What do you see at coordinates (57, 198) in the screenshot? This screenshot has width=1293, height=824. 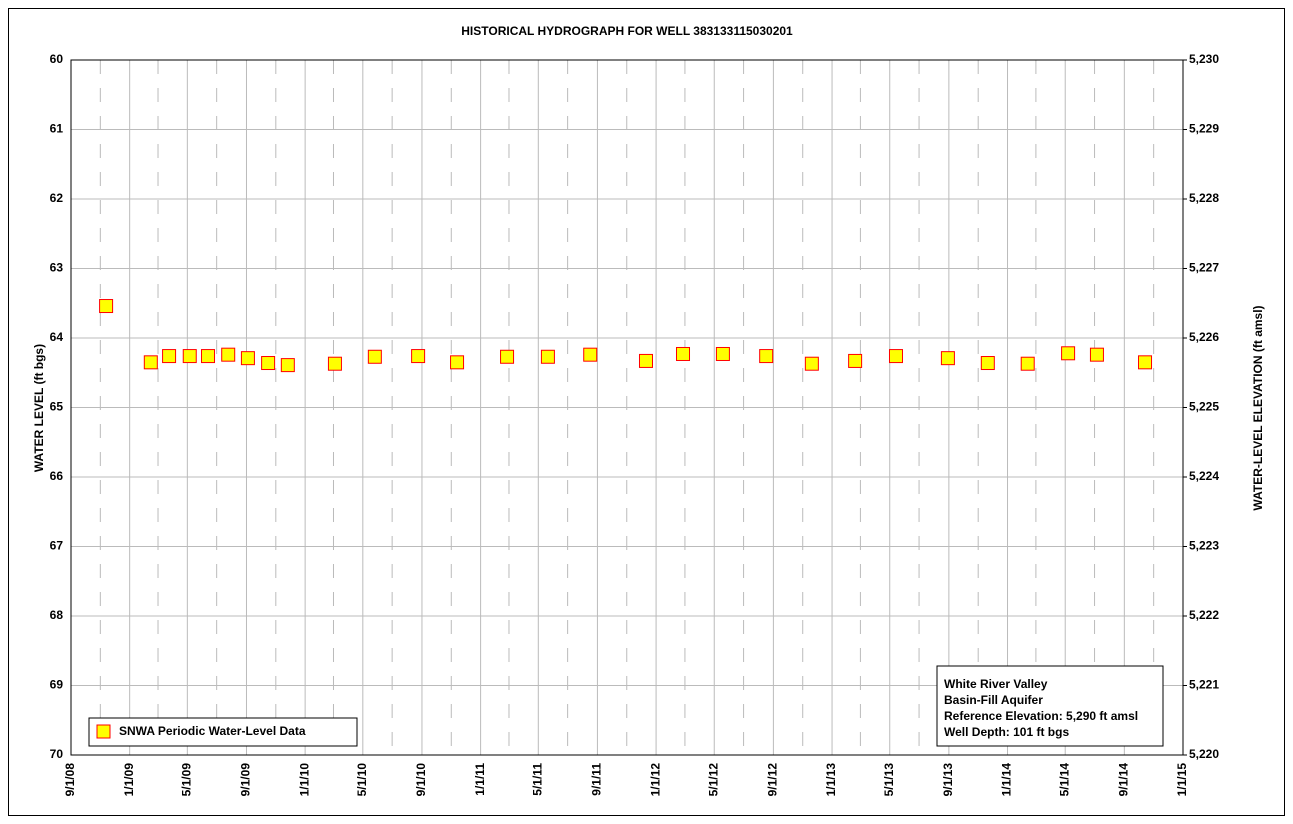 I see `y-tick-label: 62` at bounding box center [57, 198].